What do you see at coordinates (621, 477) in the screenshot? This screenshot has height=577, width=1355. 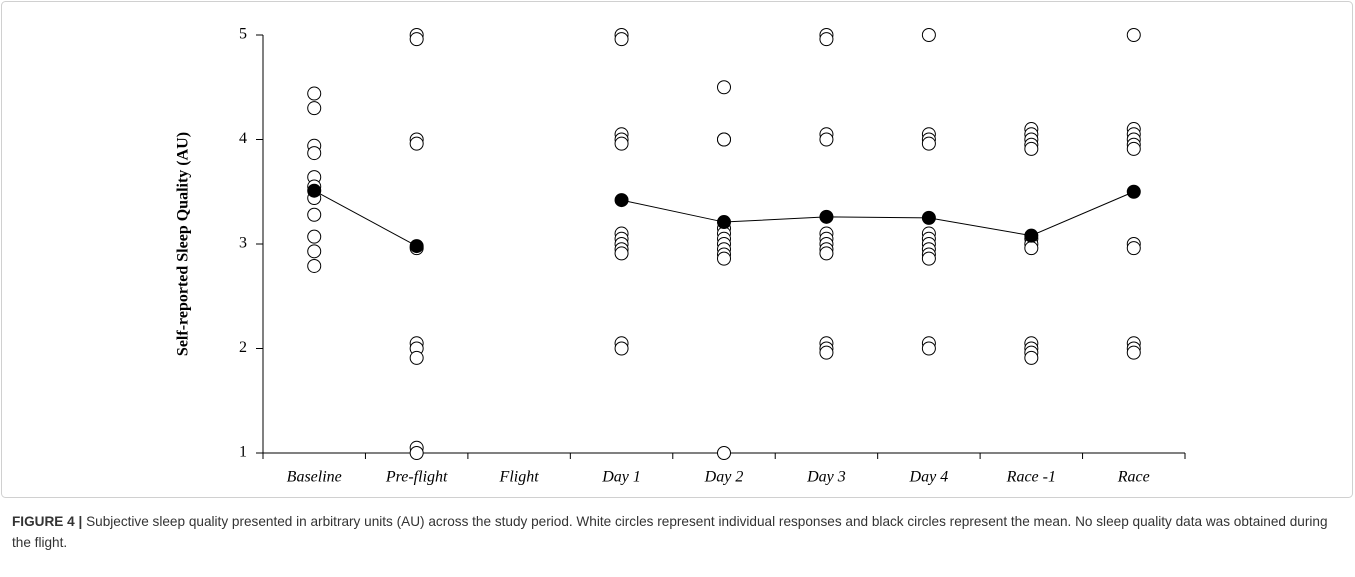 I see `x-tick-label: Day 1` at bounding box center [621, 477].